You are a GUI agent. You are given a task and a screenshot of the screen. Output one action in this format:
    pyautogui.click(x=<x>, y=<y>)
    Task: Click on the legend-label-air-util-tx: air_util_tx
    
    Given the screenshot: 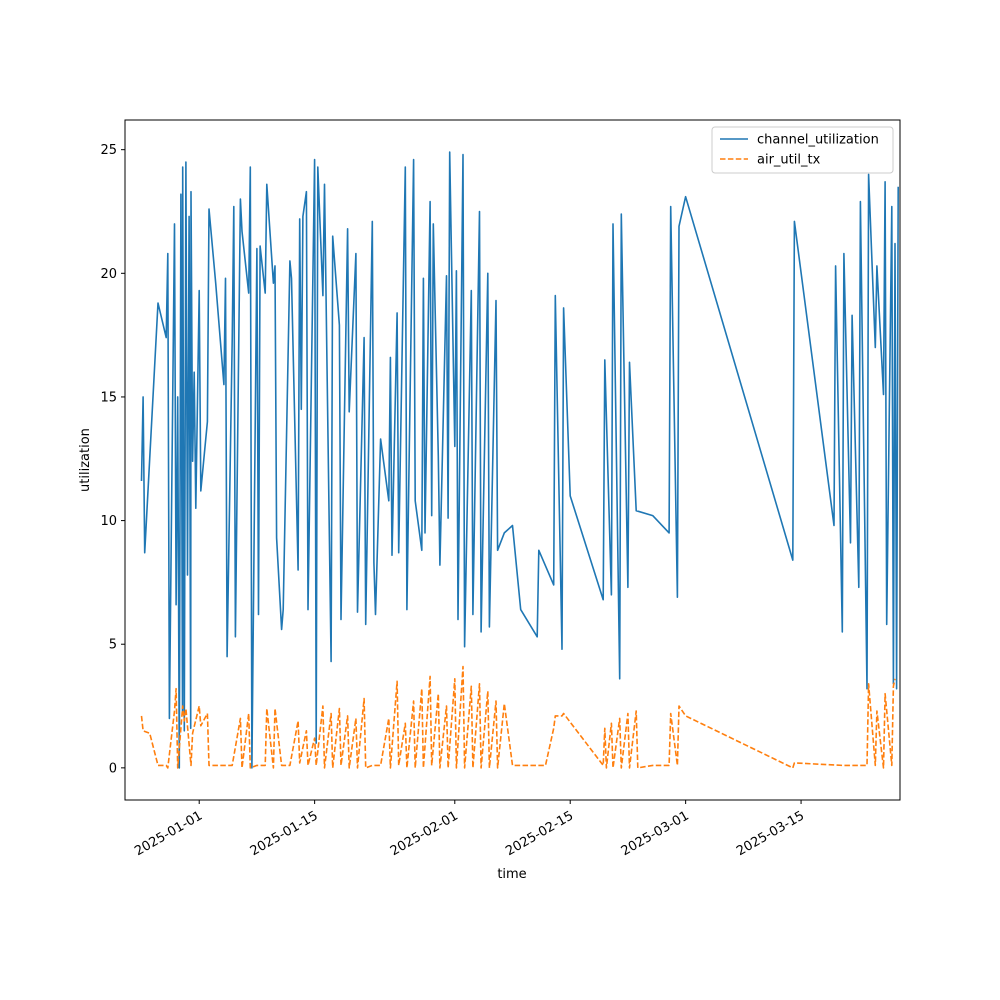 What is the action you would take?
    pyautogui.click(x=789, y=160)
    